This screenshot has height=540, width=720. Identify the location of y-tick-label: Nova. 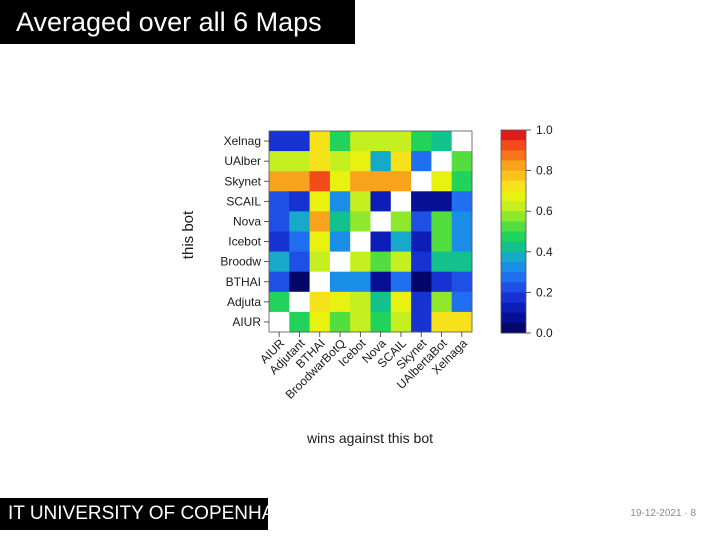
(247, 221).